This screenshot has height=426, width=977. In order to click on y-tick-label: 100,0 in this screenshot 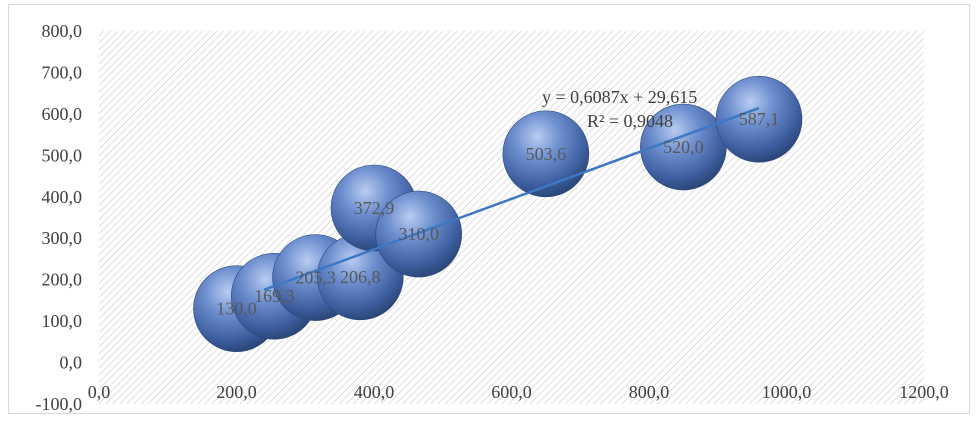, I will do `click(62, 321)`.